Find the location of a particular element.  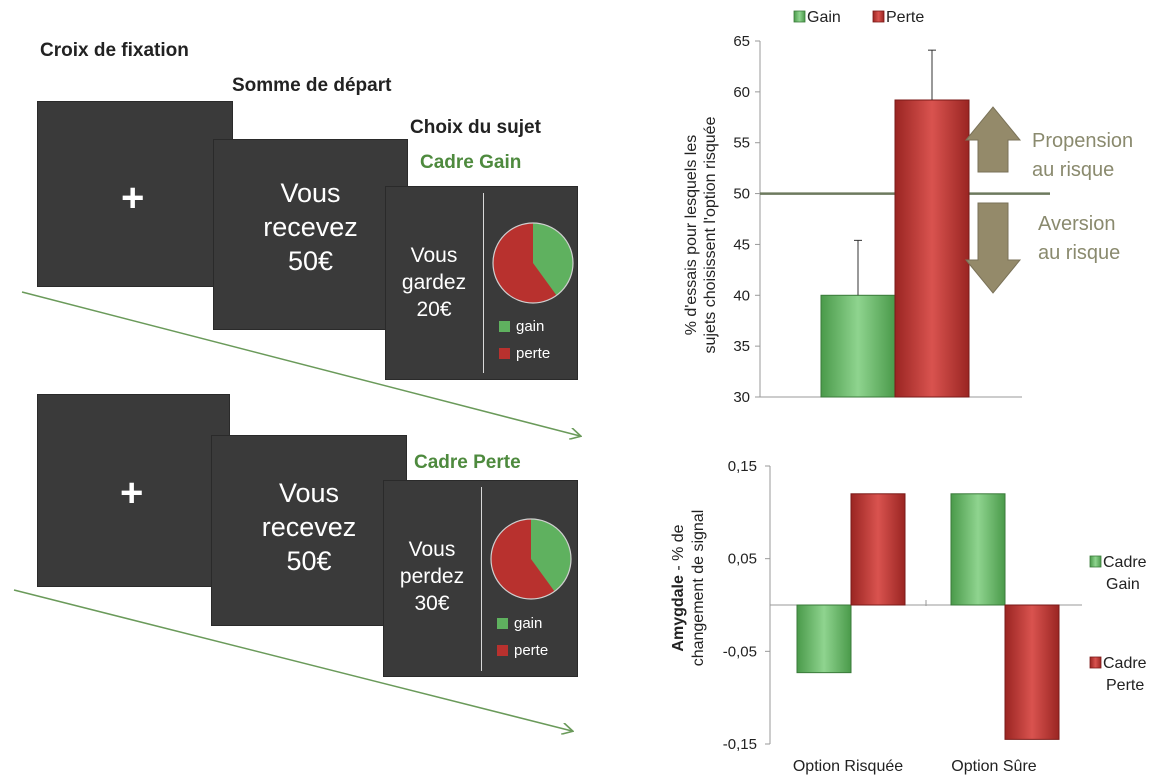

category-label-option-sure: Option Sûre is located at coordinates (993, 766).